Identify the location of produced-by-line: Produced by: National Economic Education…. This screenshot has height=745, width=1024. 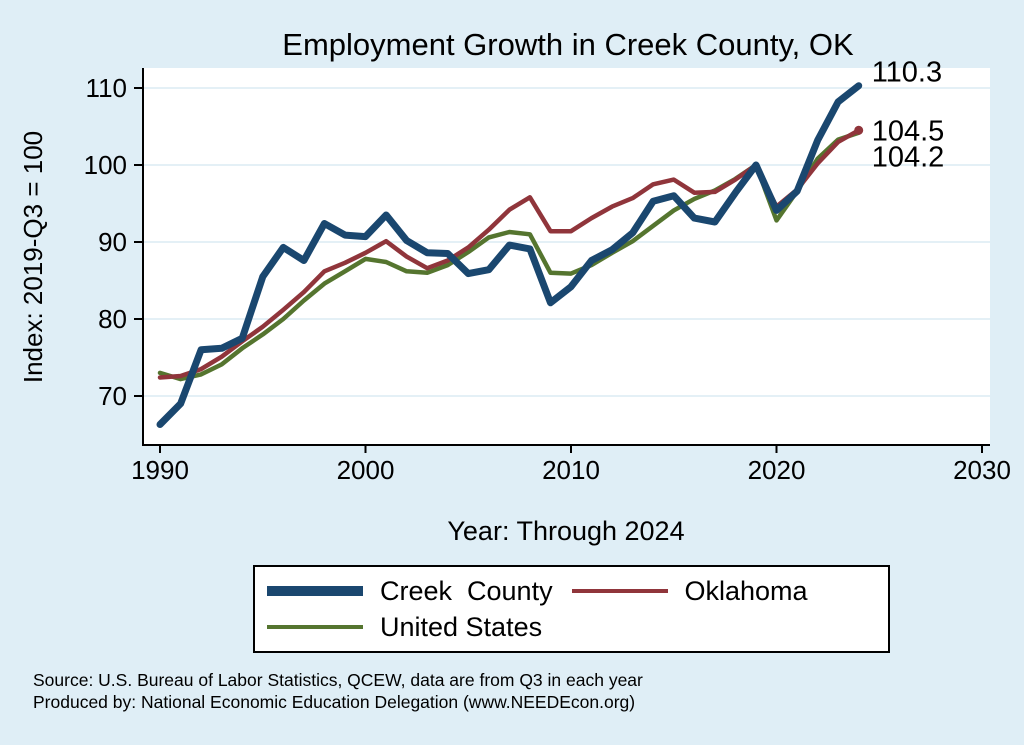
(334, 702).